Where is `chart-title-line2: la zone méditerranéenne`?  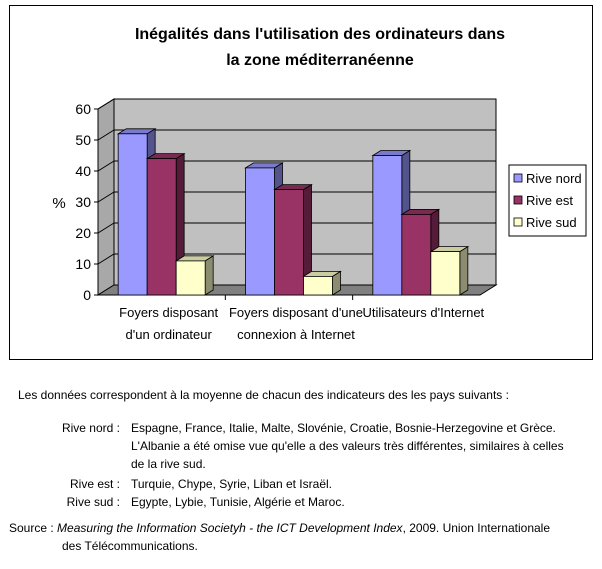
chart-title-line2: la zone méditerranéenne is located at coordinates (320, 60).